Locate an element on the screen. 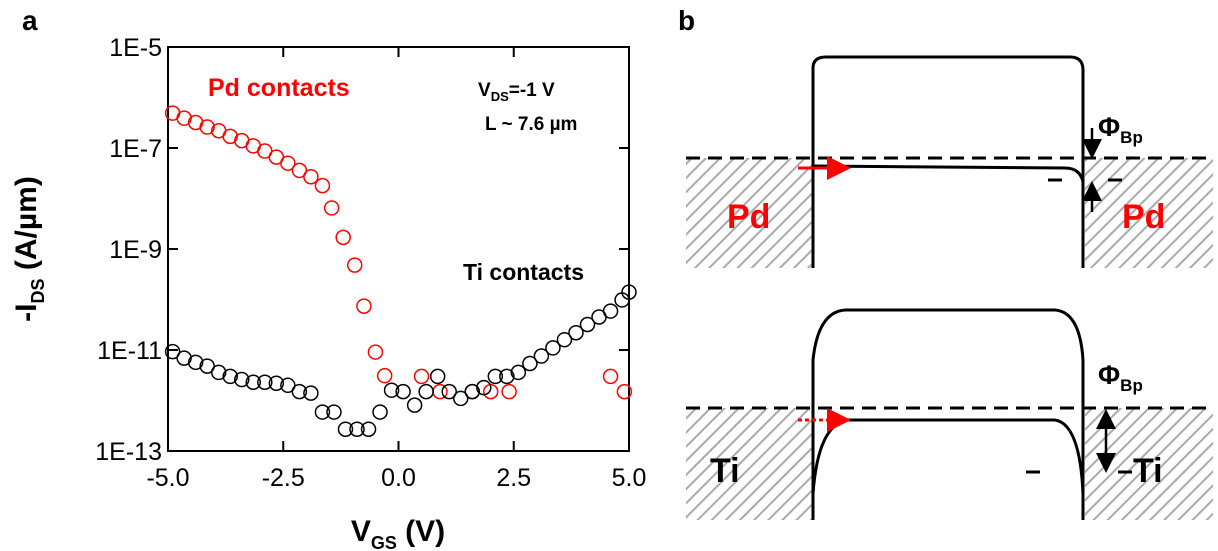 This screenshot has height=551, width=1218. x-tick-label: -2.5 is located at coordinates (283, 478).